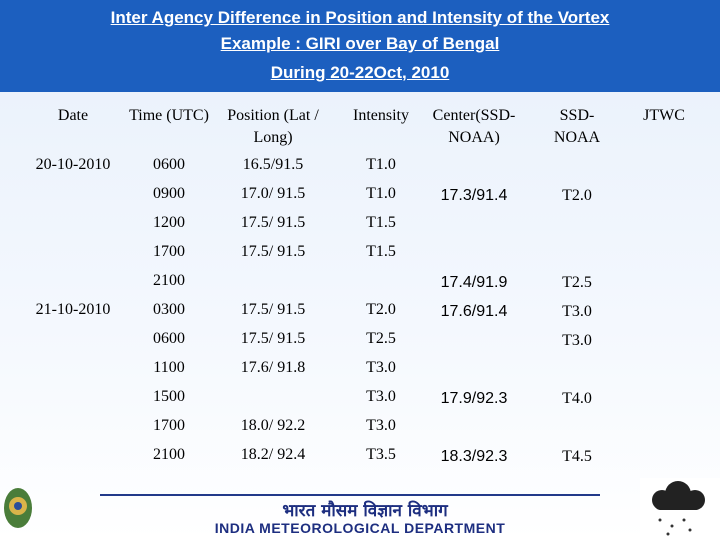 The width and height of the screenshot is (720, 540). What do you see at coordinates (169, 309) in the screenshot?
I see `table-cell: 0300` at bounding box center [169, 309].